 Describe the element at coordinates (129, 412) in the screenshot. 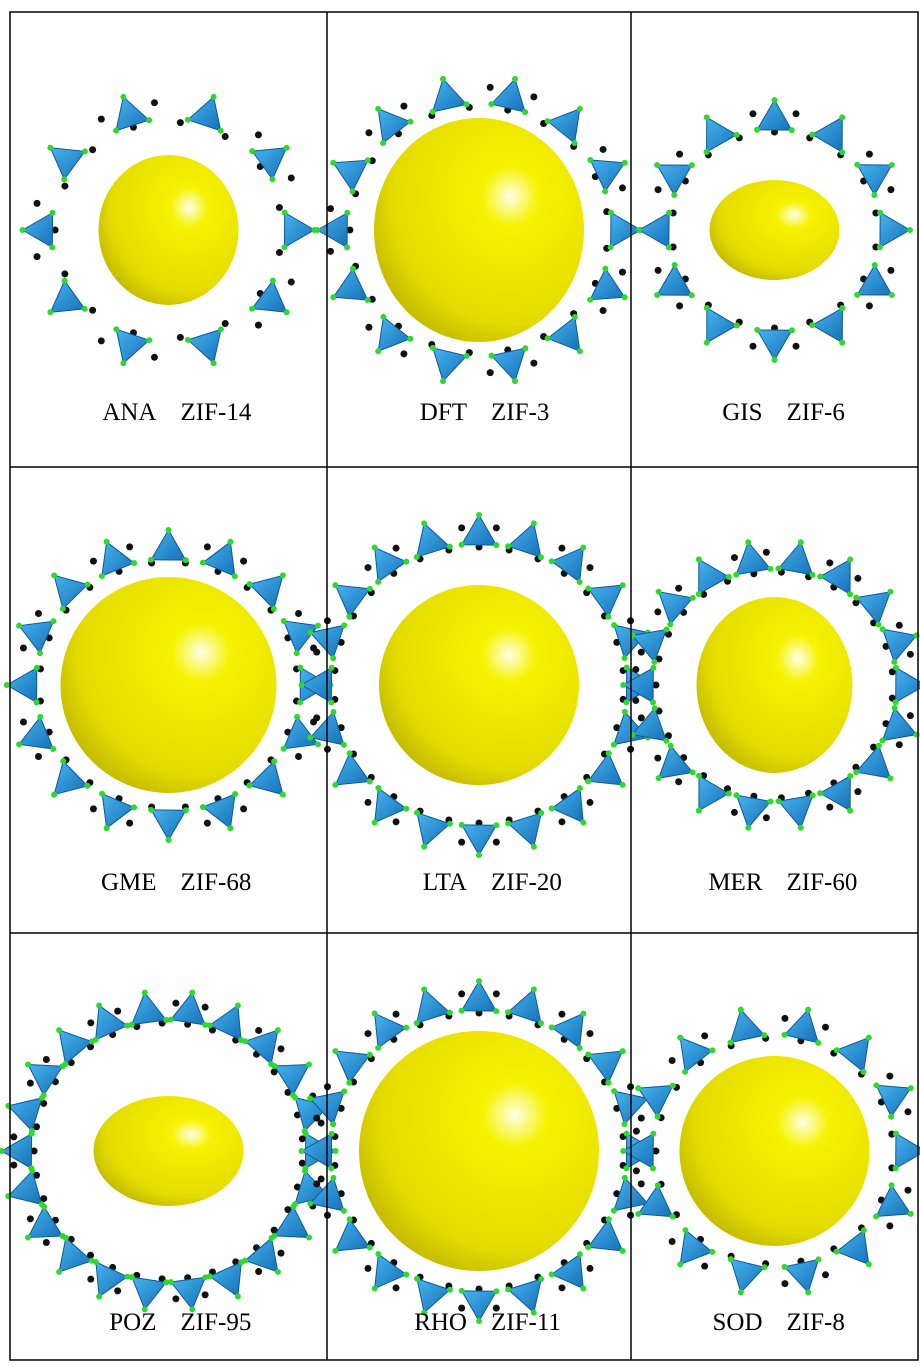

I see `topology-label: ANA` at that location.